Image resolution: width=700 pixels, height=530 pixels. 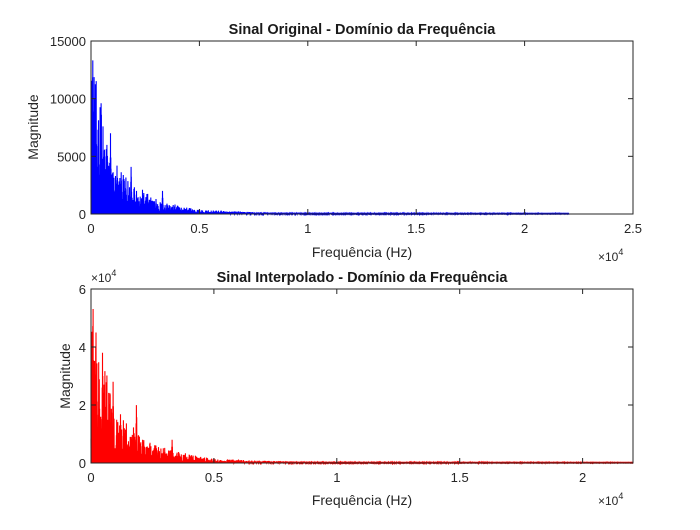 I want to click on chart-title: Sinal Original - Domínio da Frequência, so click(x=363, y=30).